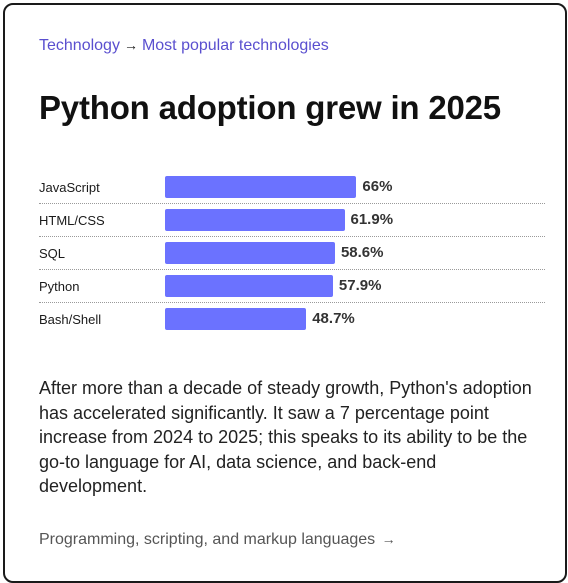 This screenshot has width=568, height=583. I want to click on chart-row: Python 57.9%, so click(292, 286).